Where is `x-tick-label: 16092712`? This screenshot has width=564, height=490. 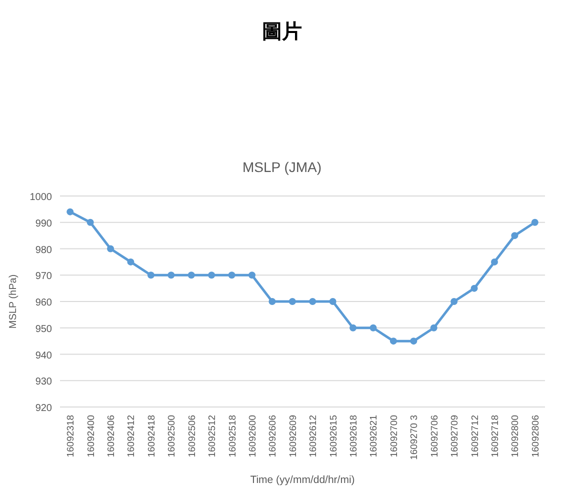
x-tick-label: 16092712 is located at coordinates (475, 436).